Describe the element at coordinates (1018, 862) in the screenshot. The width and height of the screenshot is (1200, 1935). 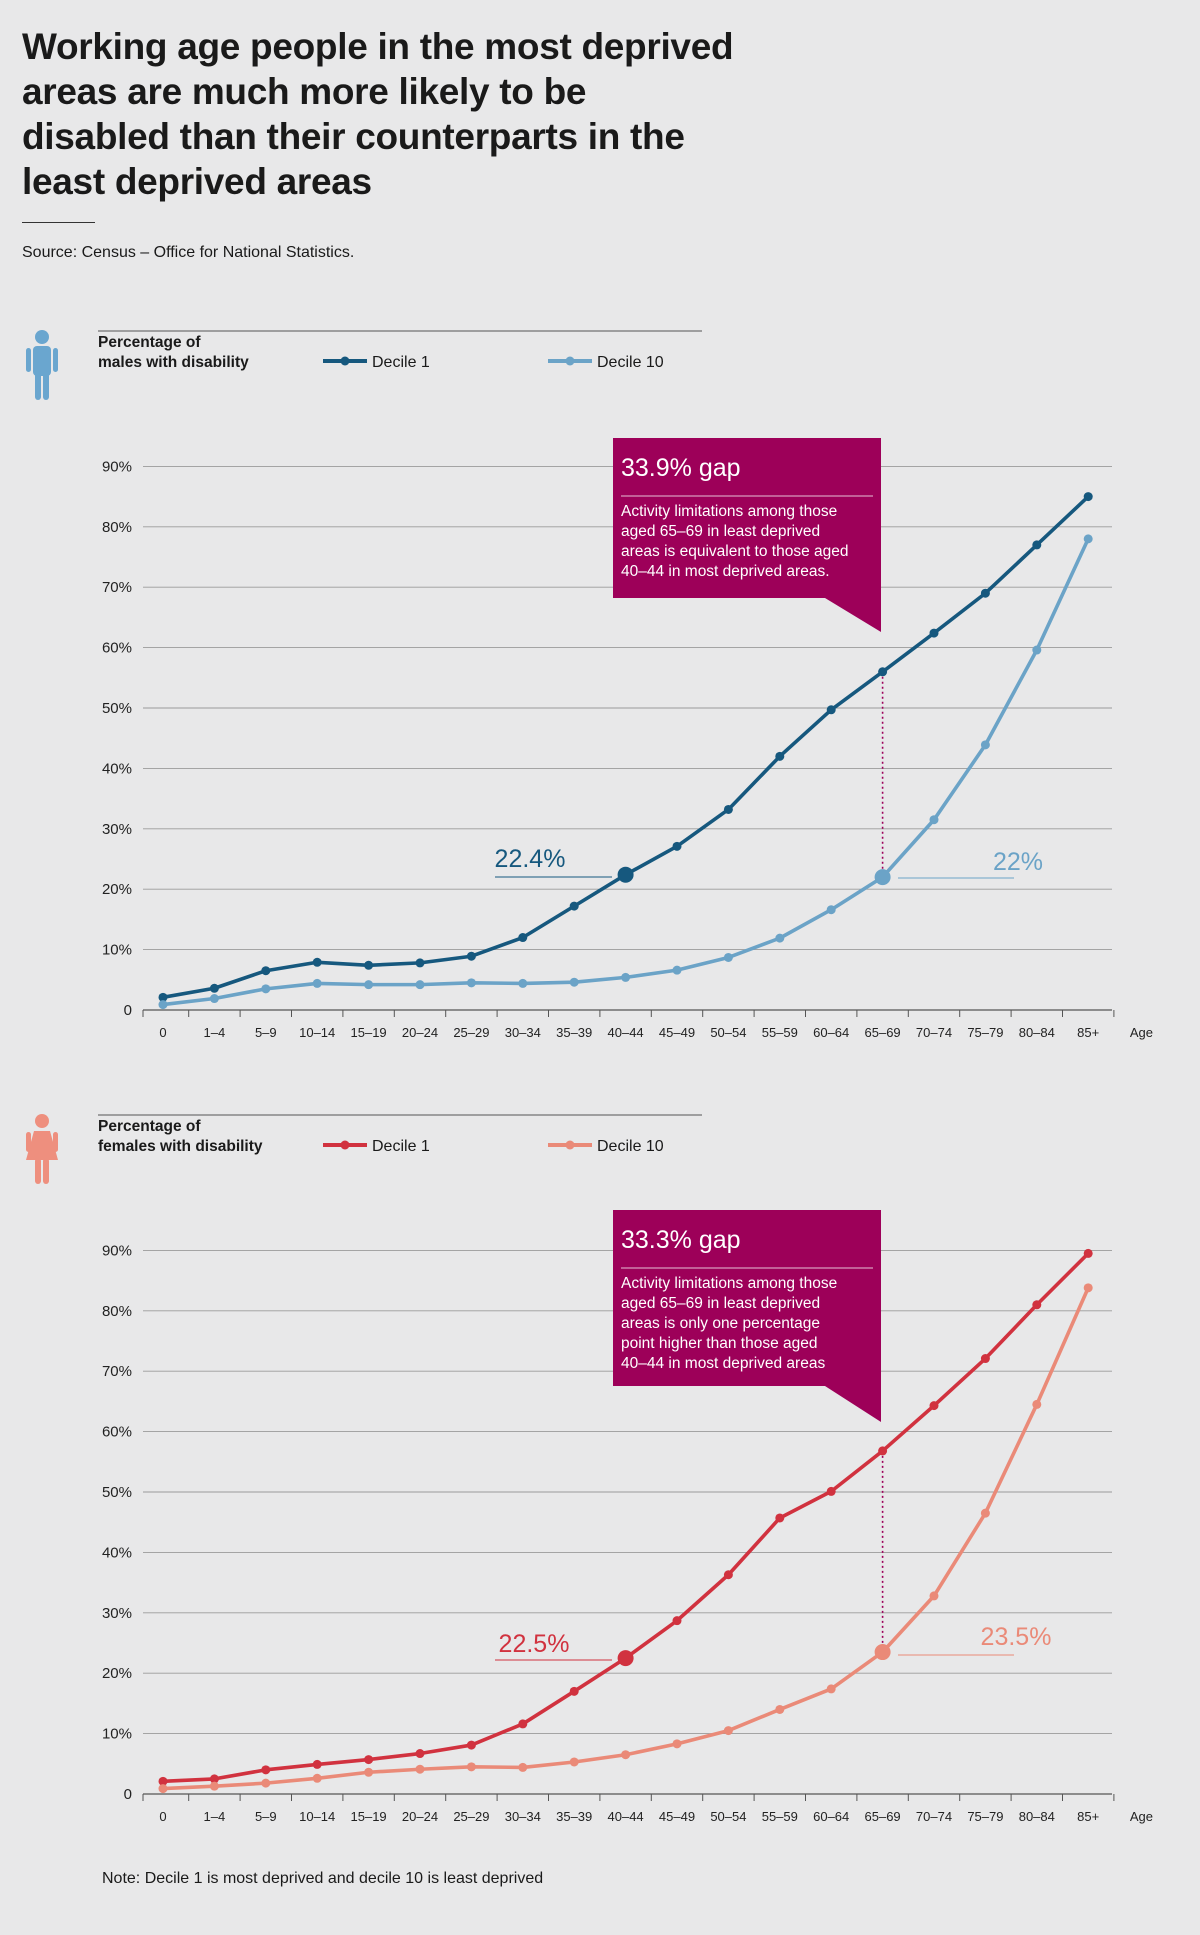
I see `highlight-label: 22%` at that location.